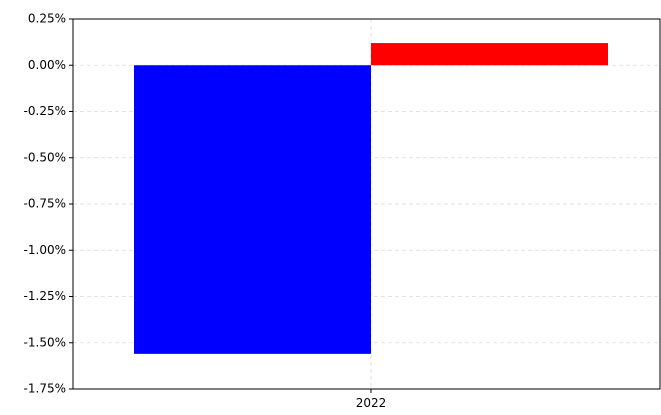 Image resolution: width=661 pixels, height=415 pixels. Describe the element at coordinates (45, 250) in the screenshot. I see `y-tick-label: -1.00%` at that location.